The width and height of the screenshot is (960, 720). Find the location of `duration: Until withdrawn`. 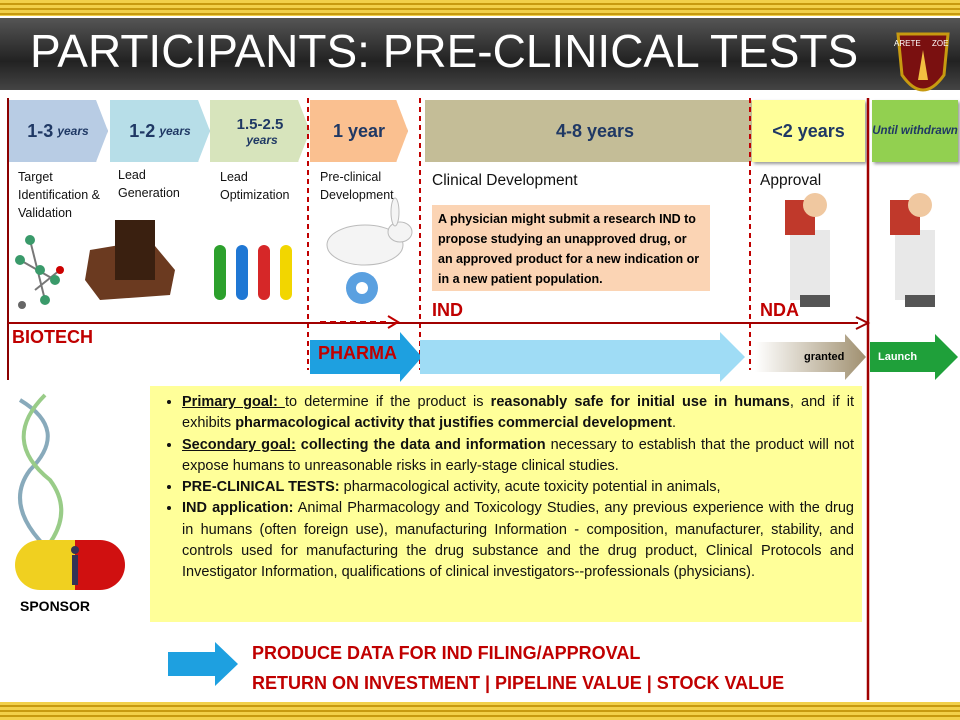

duration: Until withdrawn is located at coordinates (915, 131).